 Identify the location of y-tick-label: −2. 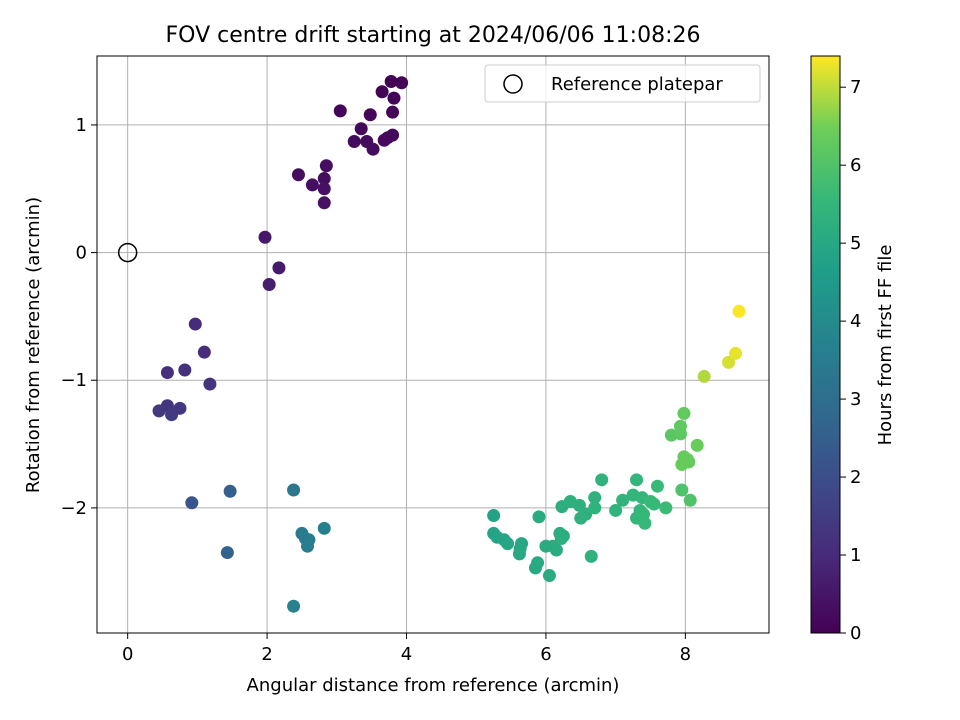
(73, 508).